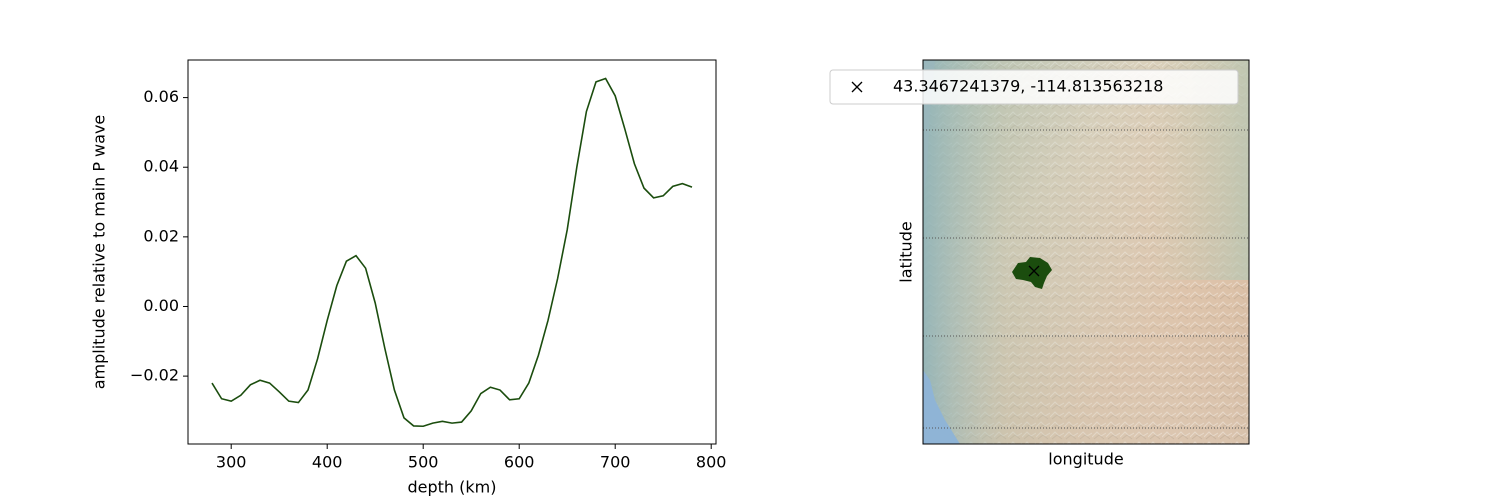 Image resolution: width=1500 pixels, height=500 pixels. Describe the element at coordinates (615, 462) in the screenshot. I see `x-tick-label: 700` at that location.